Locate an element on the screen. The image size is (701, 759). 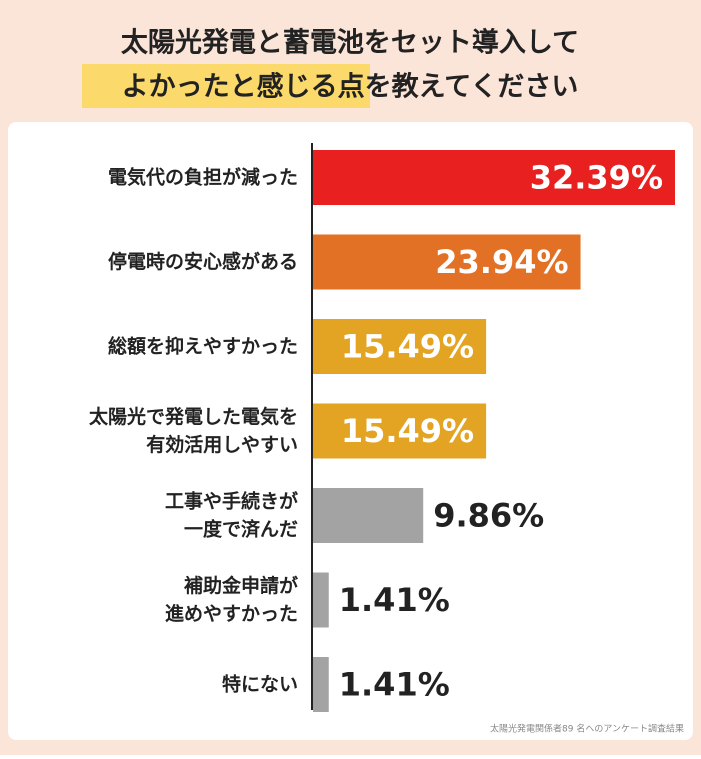
y-tick-label: 停電時の安心感がある is located at coordinates (203, 261).